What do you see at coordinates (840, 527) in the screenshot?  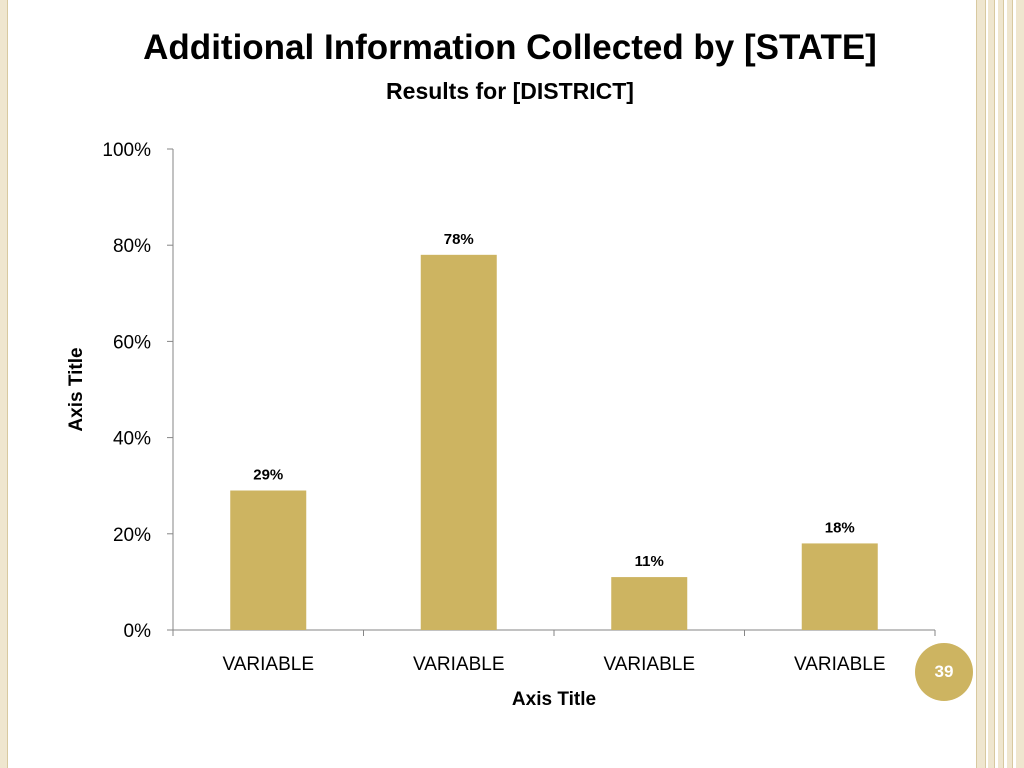 I see `data-label: 18%` at bounding box center [840, 527].